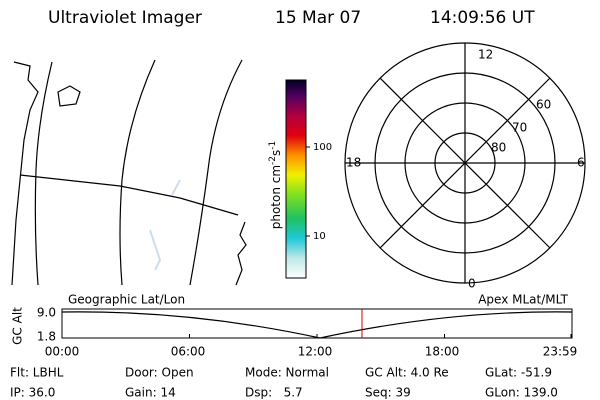  What do you see at coordinates (188, 352) in the screenshot?
I see `timeline-xtick: 06:00` at bounding box center [188, 352].